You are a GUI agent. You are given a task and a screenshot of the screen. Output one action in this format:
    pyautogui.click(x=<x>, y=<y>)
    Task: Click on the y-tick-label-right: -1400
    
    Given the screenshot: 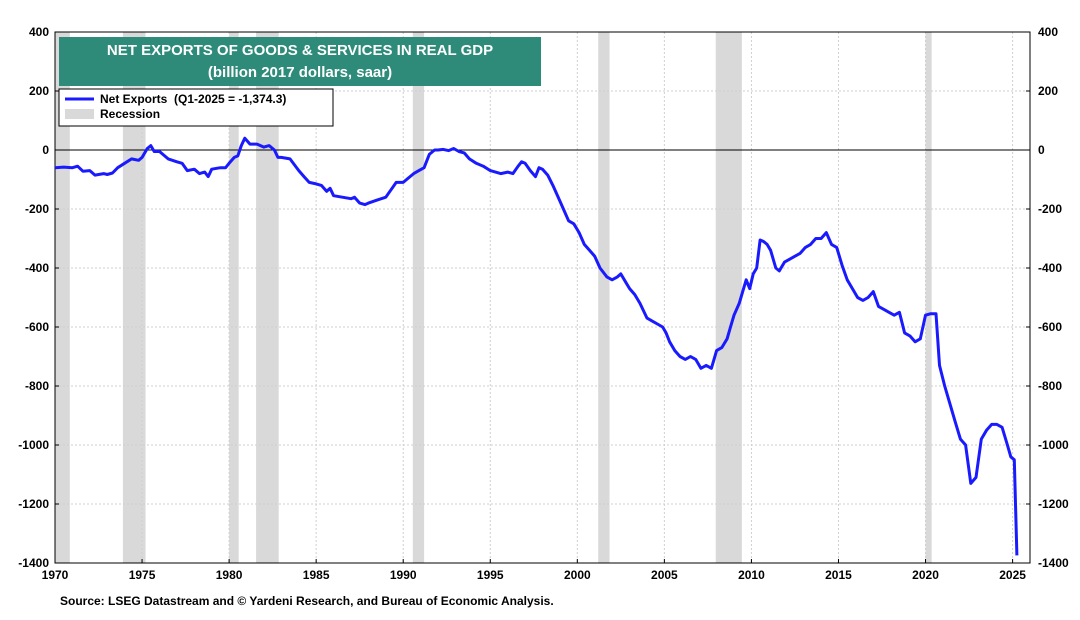 What is the action you would take?
    pyautogui.click(x=1053, y=563)
    